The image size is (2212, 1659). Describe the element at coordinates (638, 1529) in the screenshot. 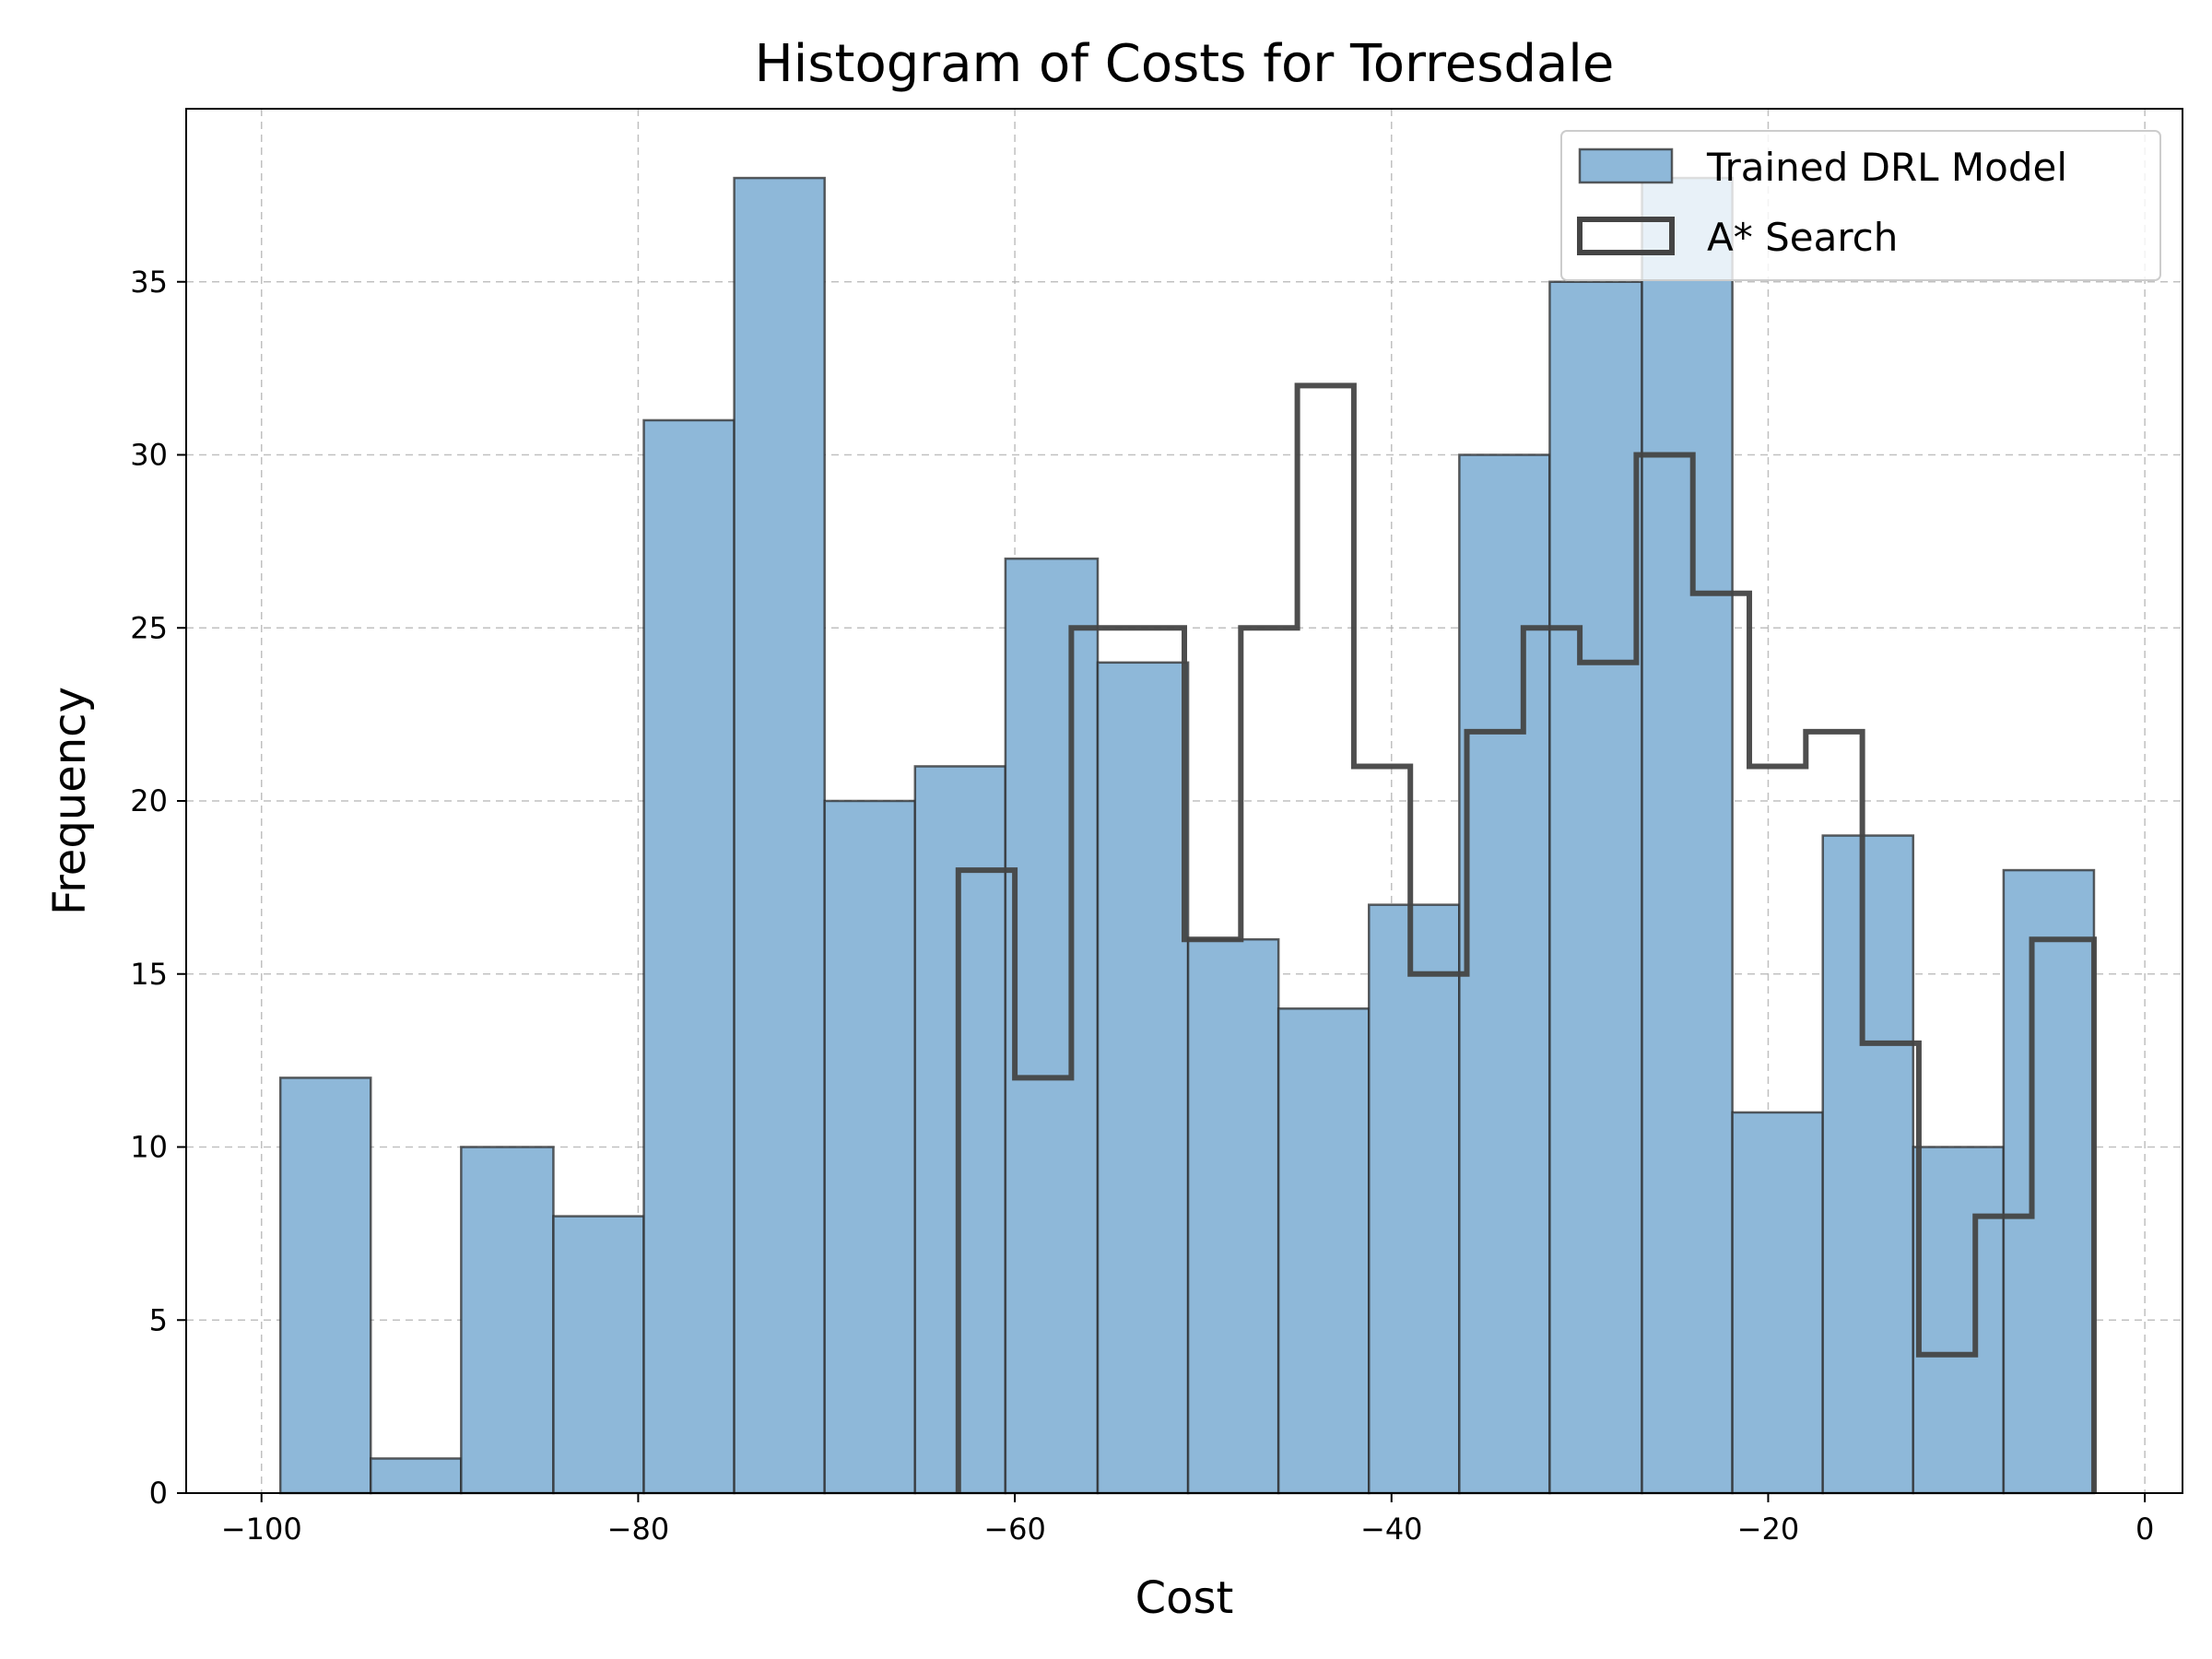

I see `x-tick-label-1: −80` at that location.